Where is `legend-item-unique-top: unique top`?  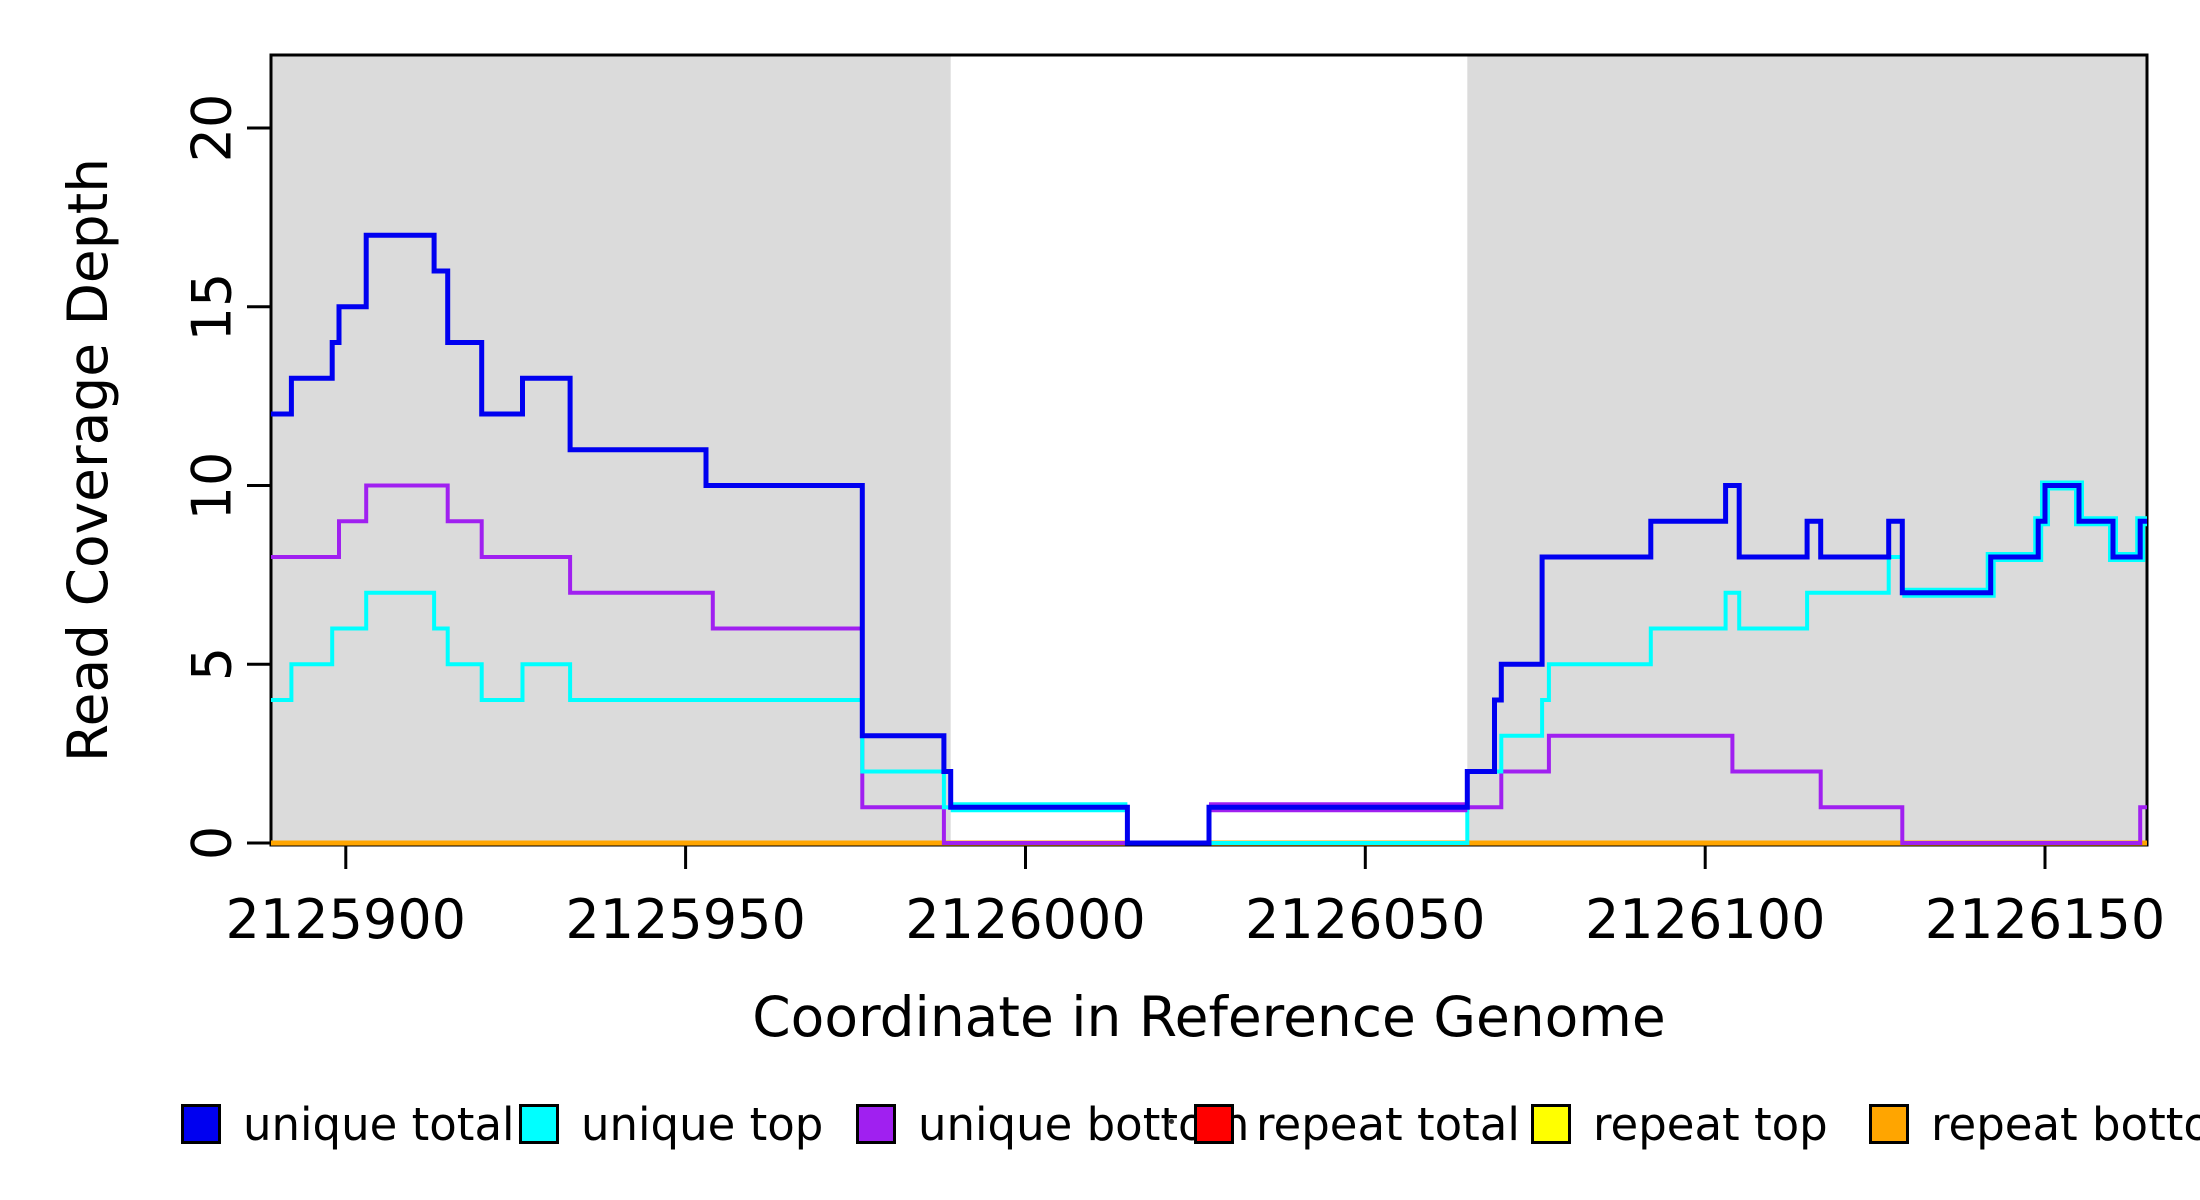 legend-item-unique-top: unique top is located at coordinates (671, 1124).